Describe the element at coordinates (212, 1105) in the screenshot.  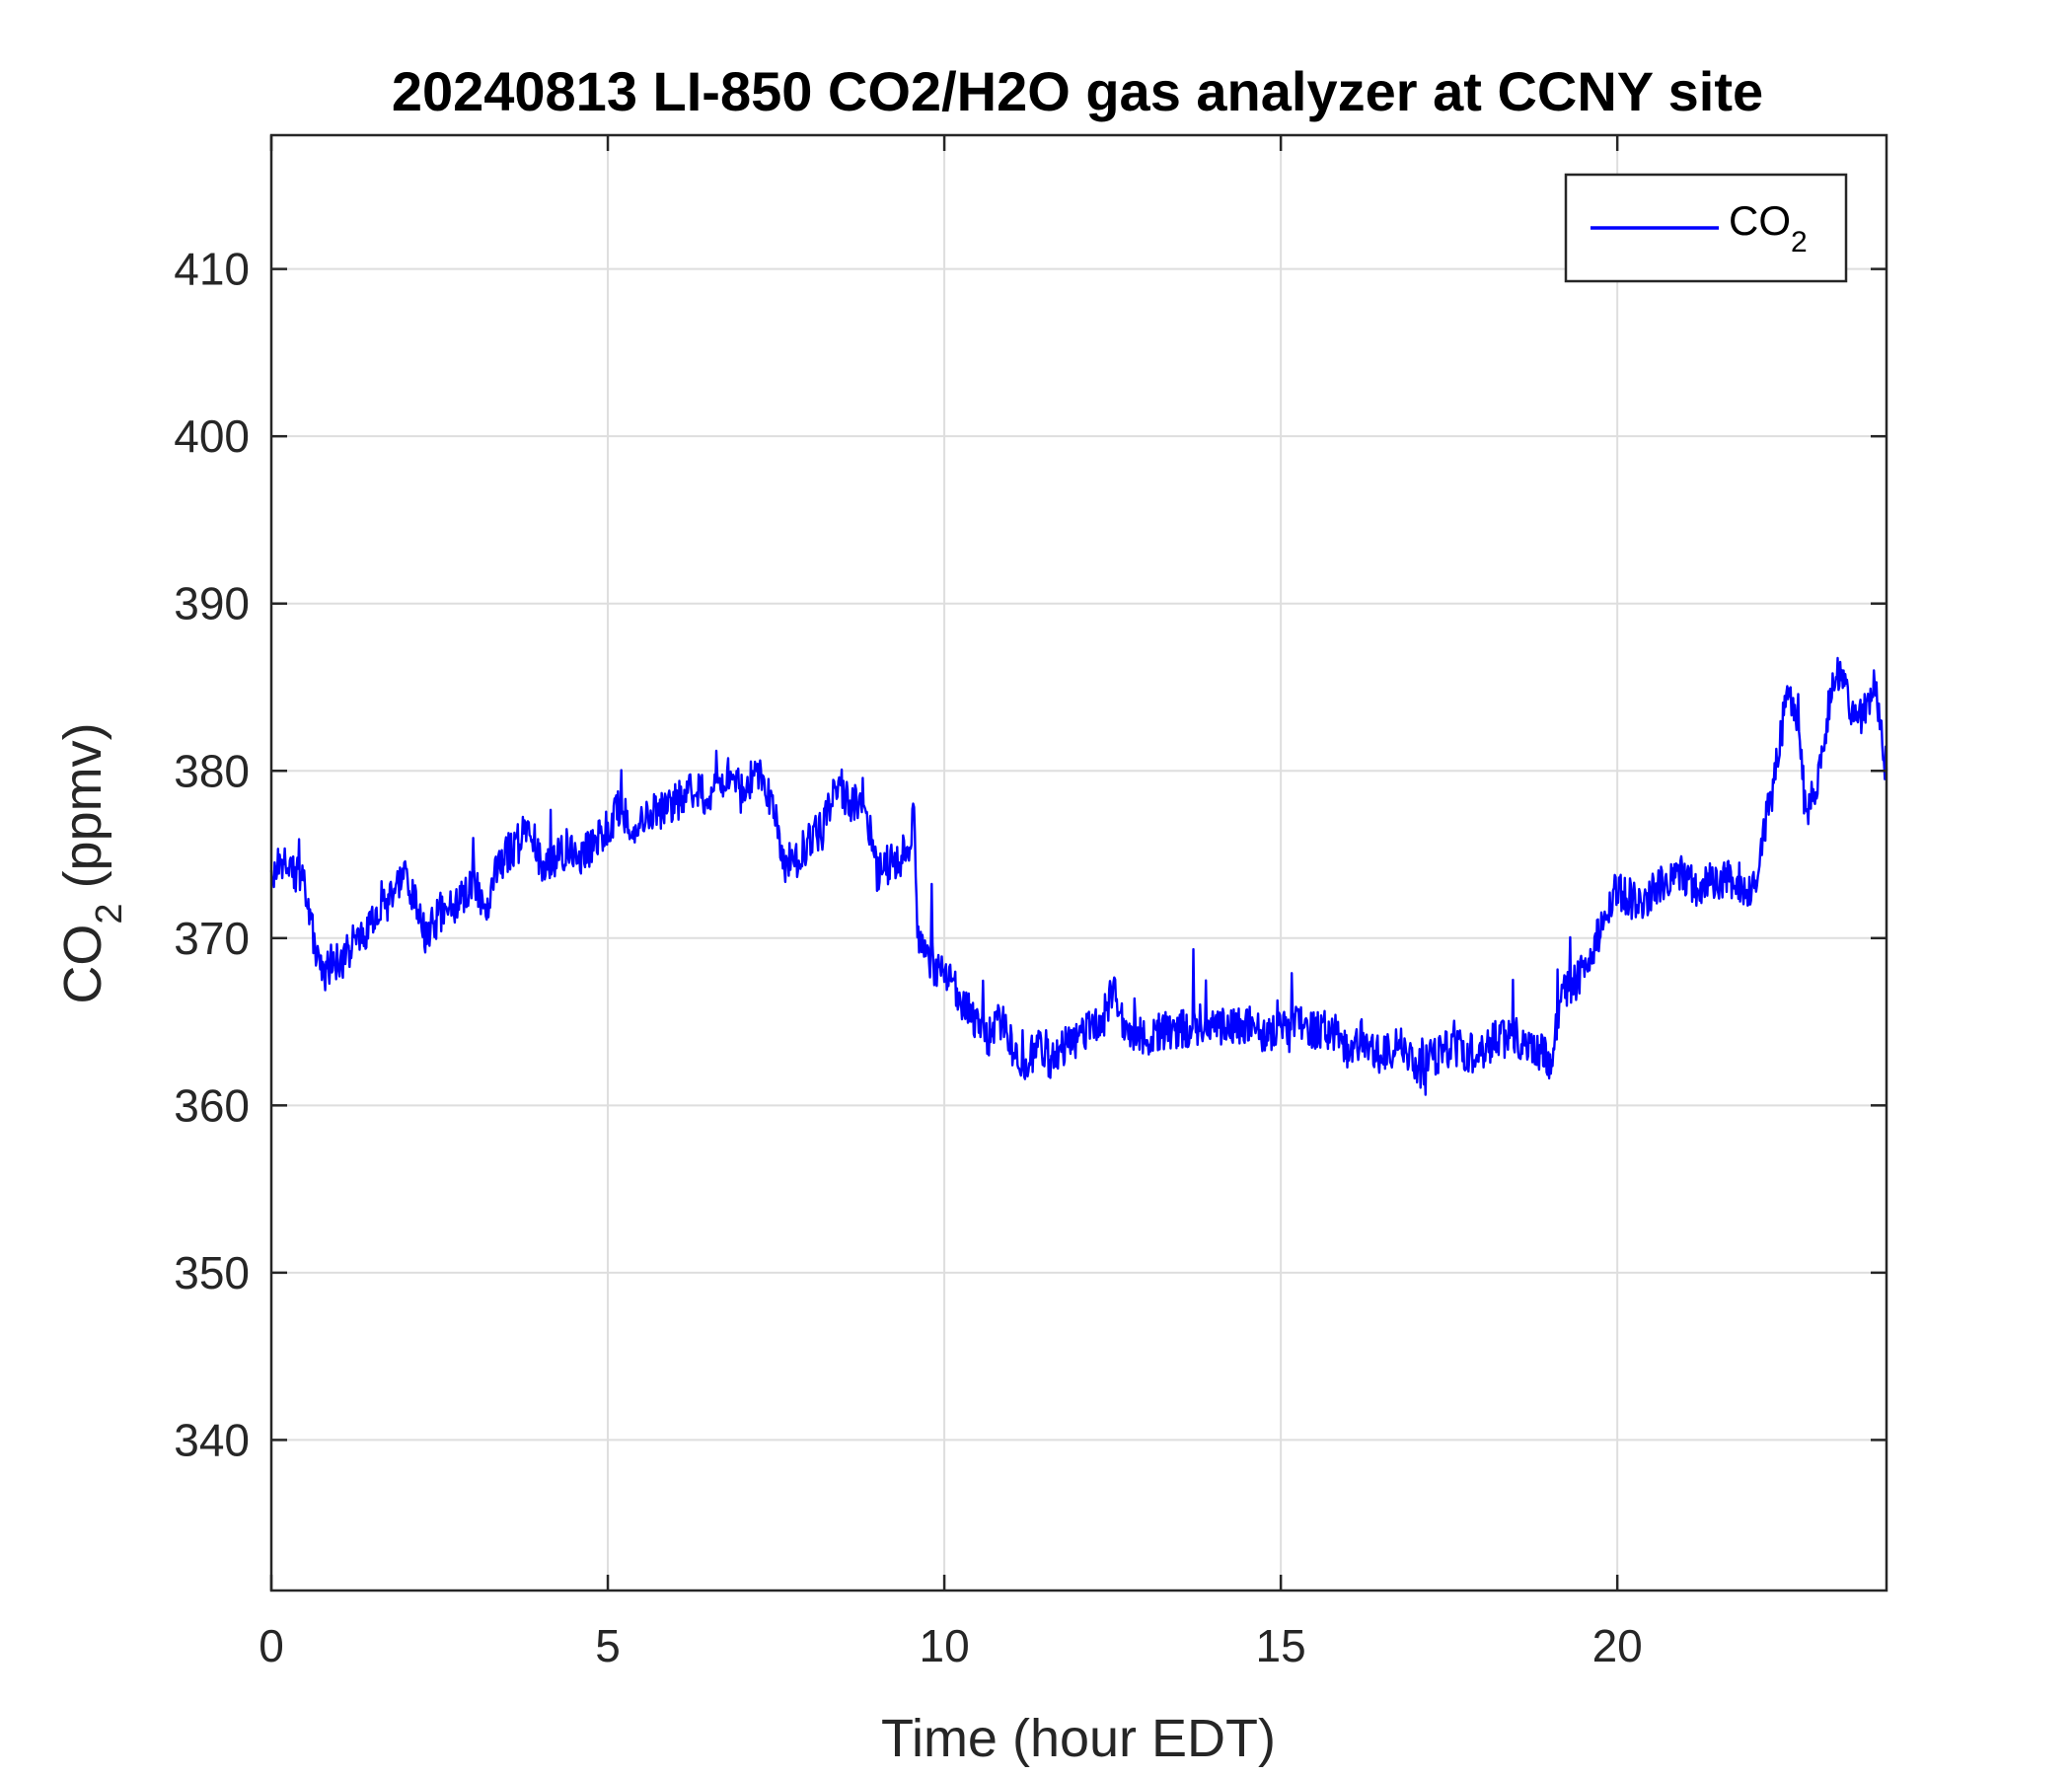
I see `y-tick-label: 360` at that location.